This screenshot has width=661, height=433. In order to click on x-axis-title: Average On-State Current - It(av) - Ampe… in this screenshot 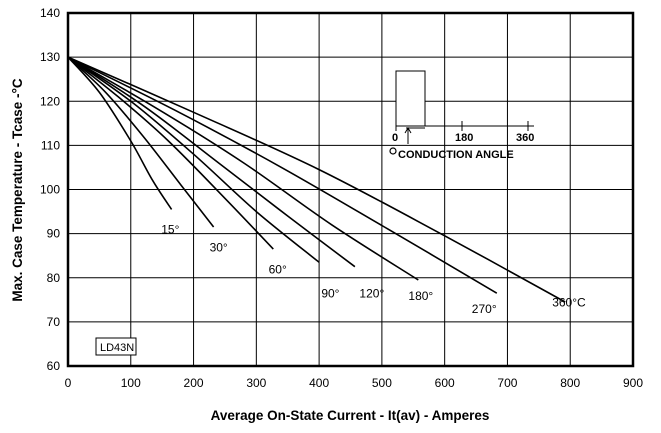, I will do `click(350, 415)`.